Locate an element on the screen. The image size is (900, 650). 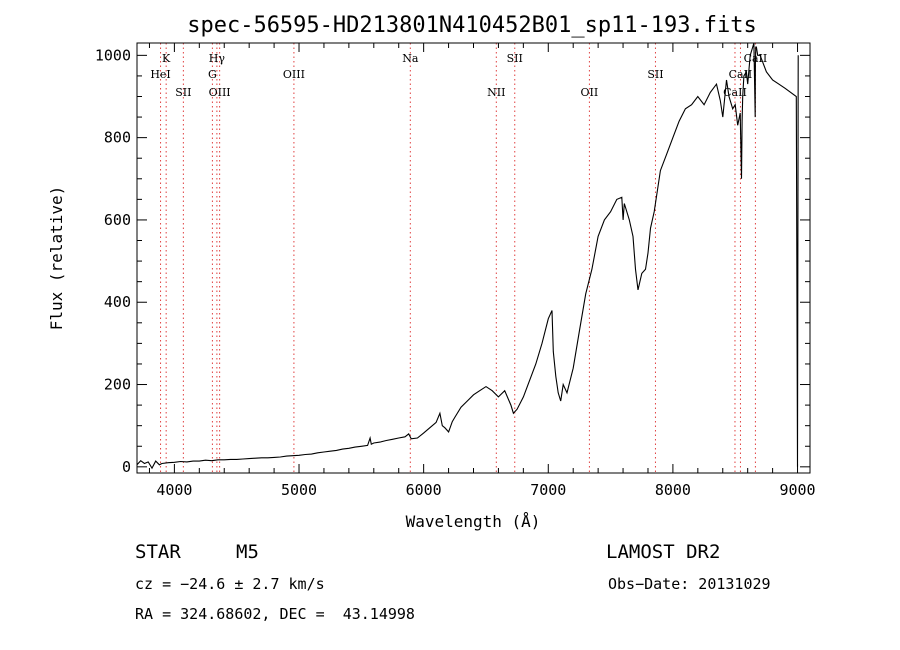
object-subclass: M5 is located at coordinates (247, 552).